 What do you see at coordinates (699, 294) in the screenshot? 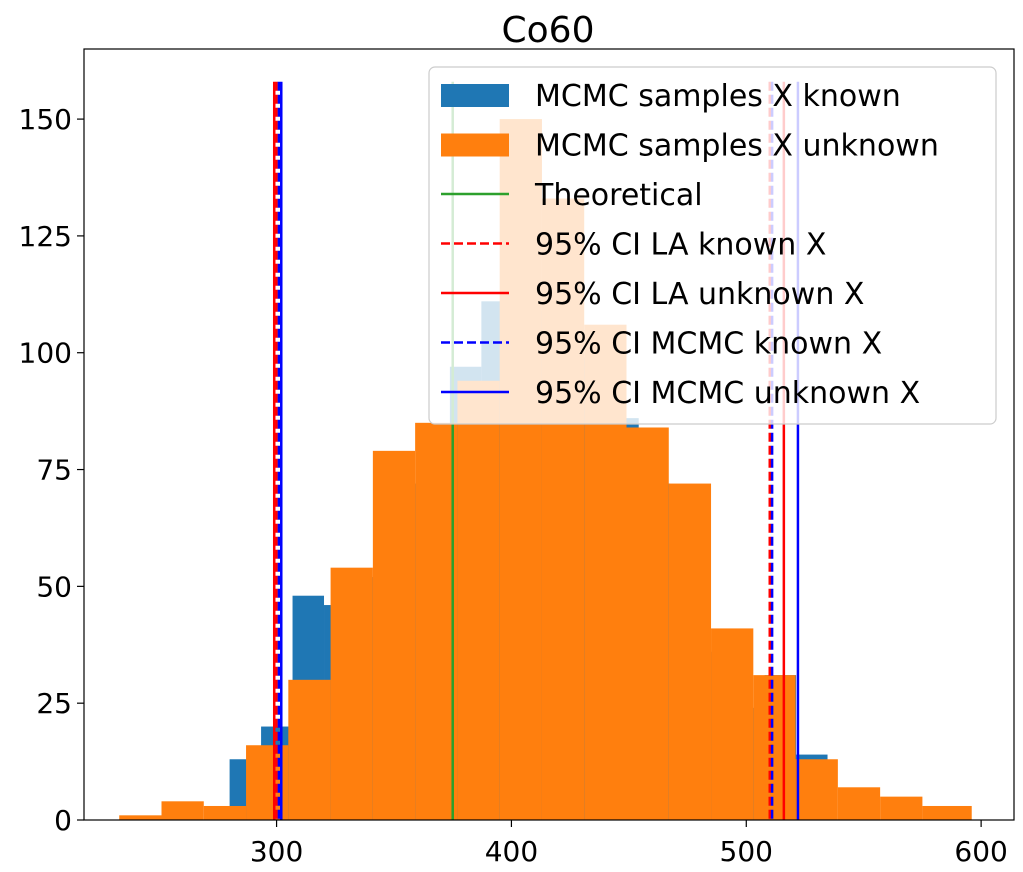
I see `legend-label: 95% CI LA unknown X` at bounding box center [699, 294].